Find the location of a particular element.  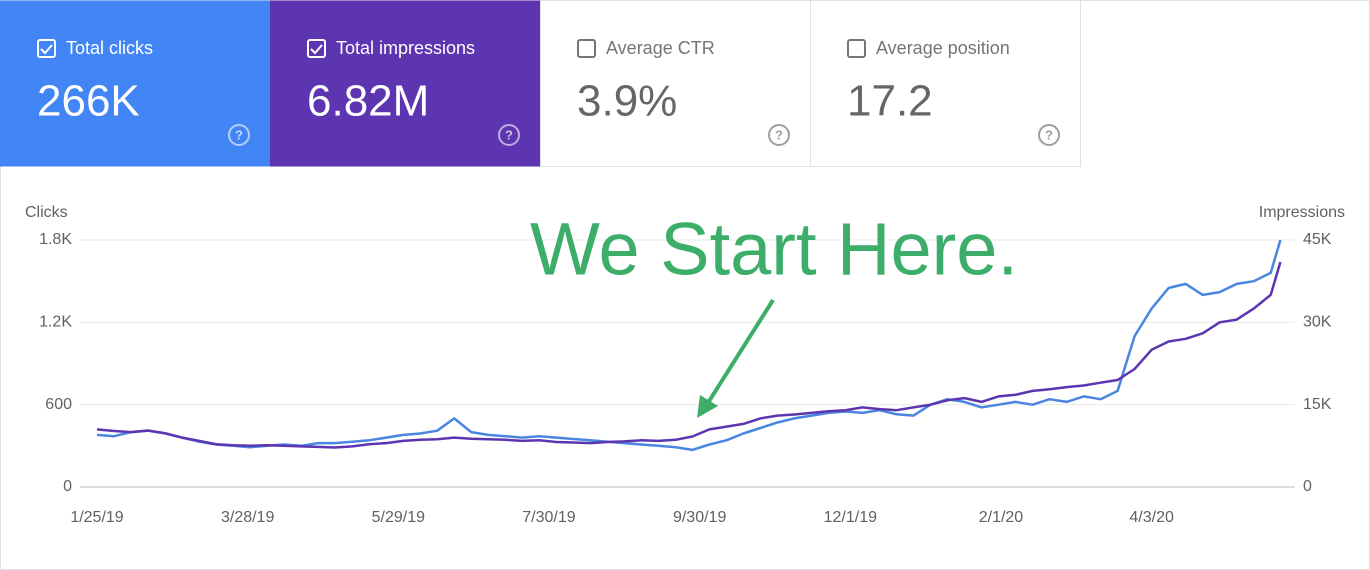

card-label: Total impressions is located at coordinates (405, 48).